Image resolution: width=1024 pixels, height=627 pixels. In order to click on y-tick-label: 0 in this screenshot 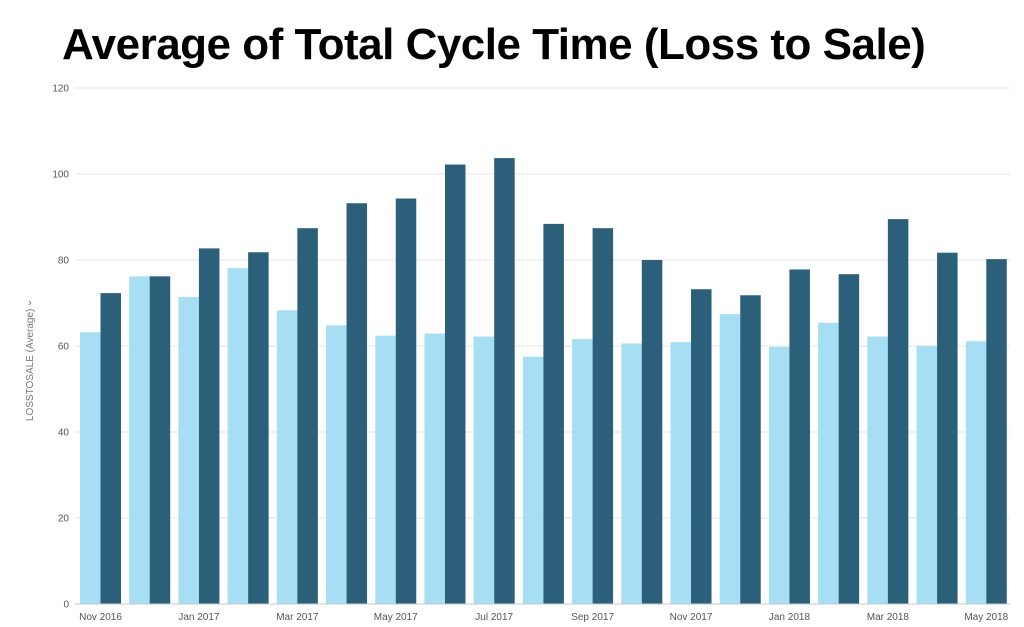, I will do `click(66, 605)`.